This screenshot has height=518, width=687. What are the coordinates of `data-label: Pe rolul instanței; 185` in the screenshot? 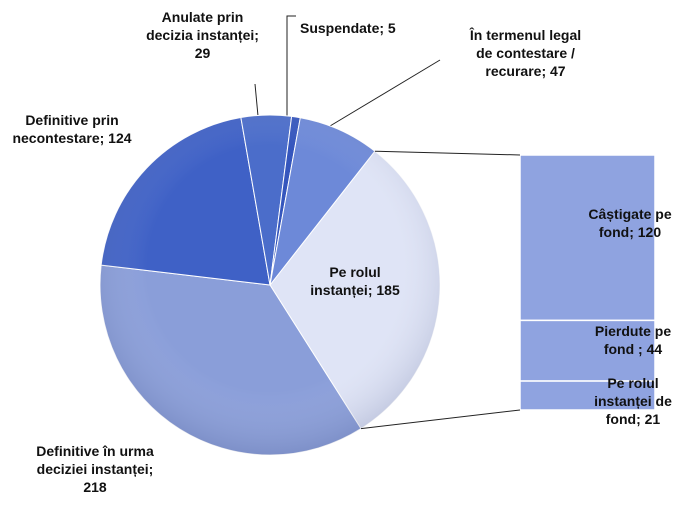 It's located at (355, 281).